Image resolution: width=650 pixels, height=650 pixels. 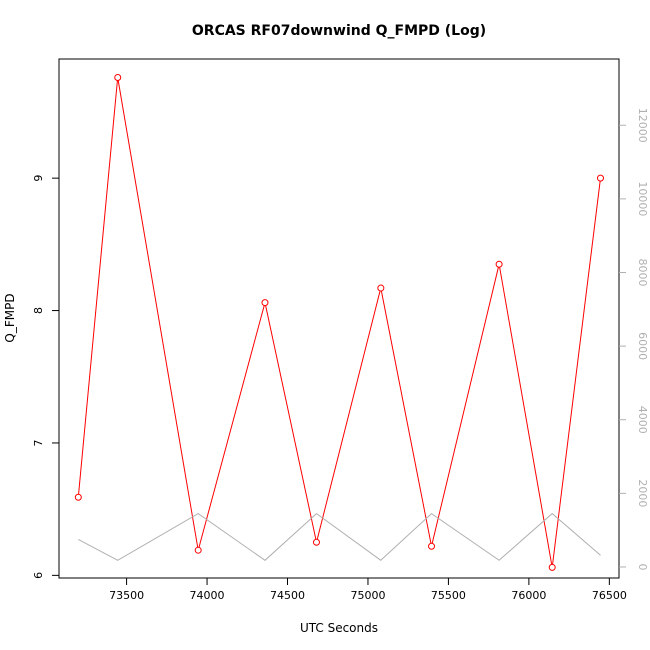 I want to click on secondary-series-line, so click(x=339, y=536).